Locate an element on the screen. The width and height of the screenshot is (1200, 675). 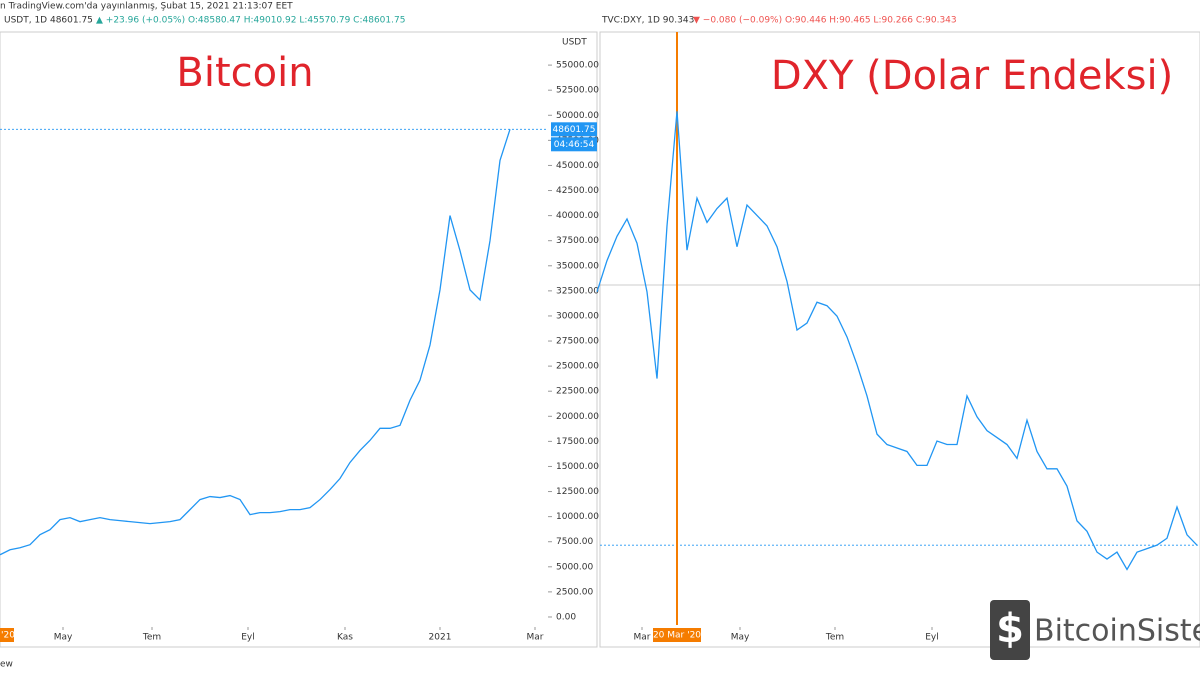
start-label-box is located at coordinates (7, 635).